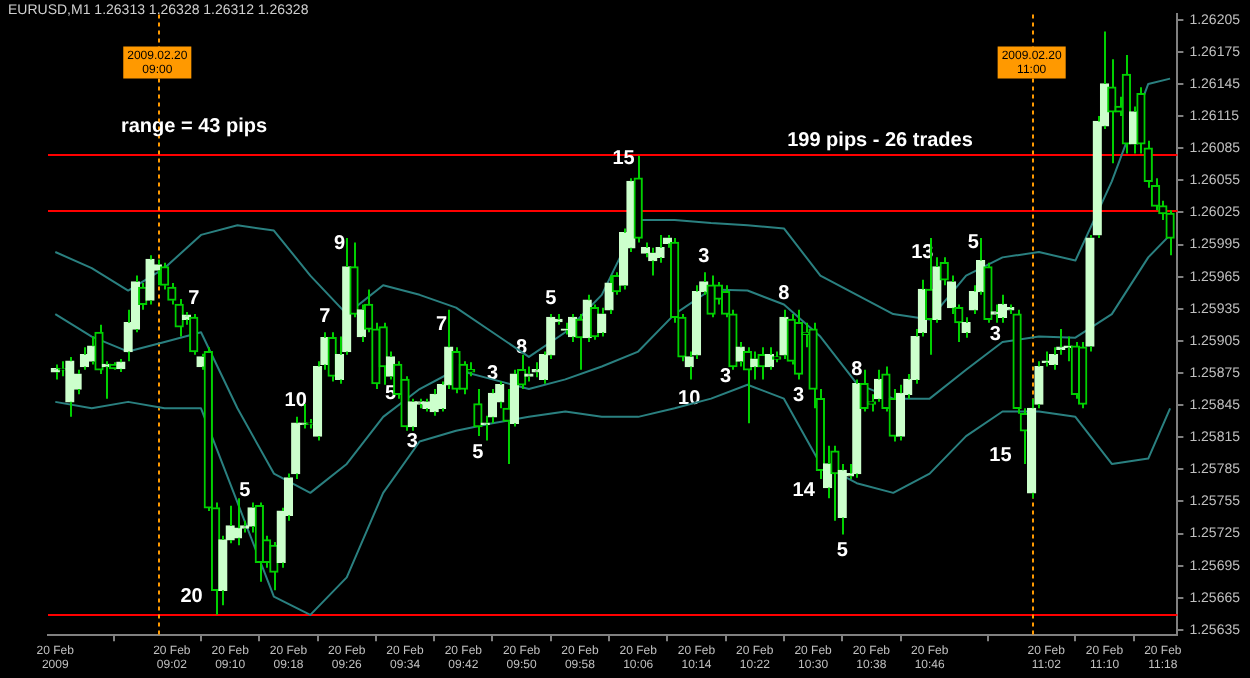 Image resolution: width=1250 pixels, height=678 pixels. I want to click on annotation: 14, so click(804, 490).